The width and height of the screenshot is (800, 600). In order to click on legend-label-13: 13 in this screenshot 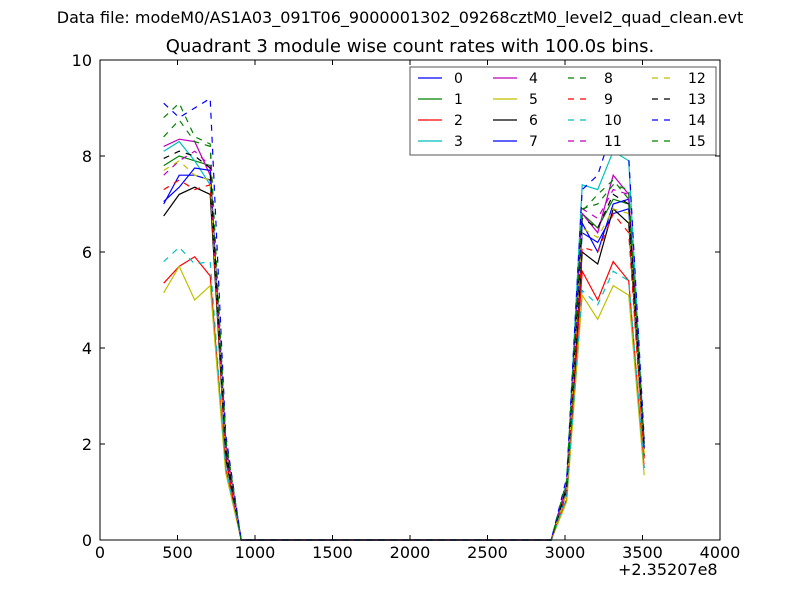, I will do `click(697, 100)`.